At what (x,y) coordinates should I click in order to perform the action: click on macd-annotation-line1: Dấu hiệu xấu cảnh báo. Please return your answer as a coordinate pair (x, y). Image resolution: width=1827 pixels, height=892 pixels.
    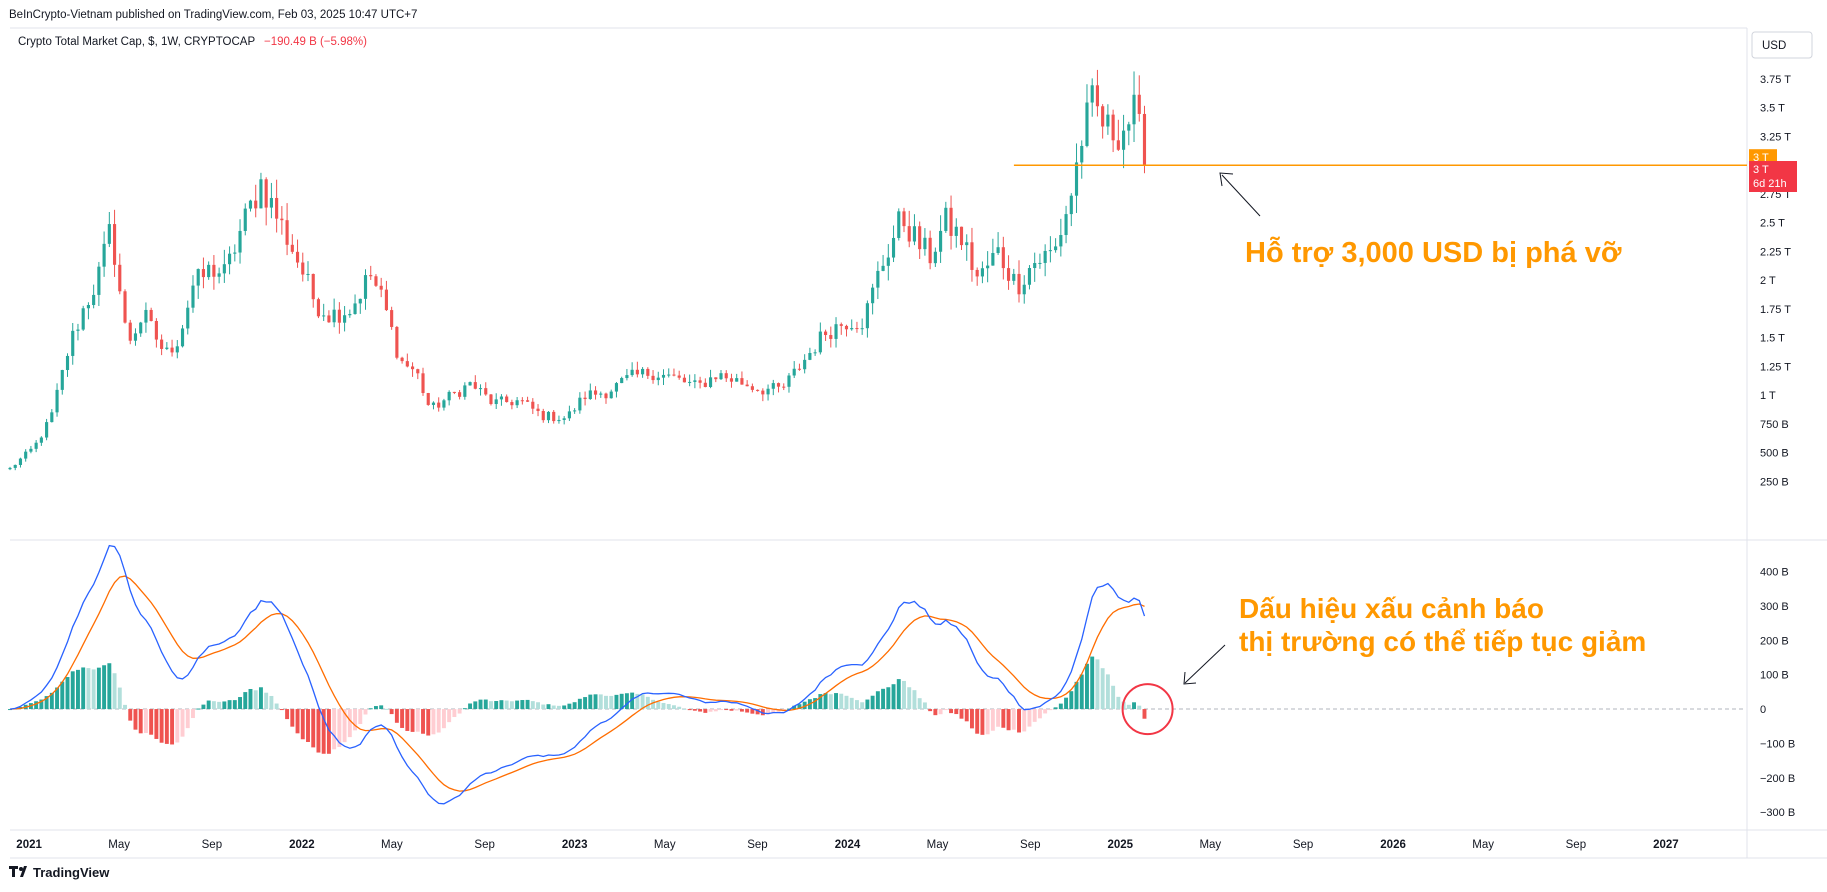
    Looking at the image, I should click on (1391, 608).